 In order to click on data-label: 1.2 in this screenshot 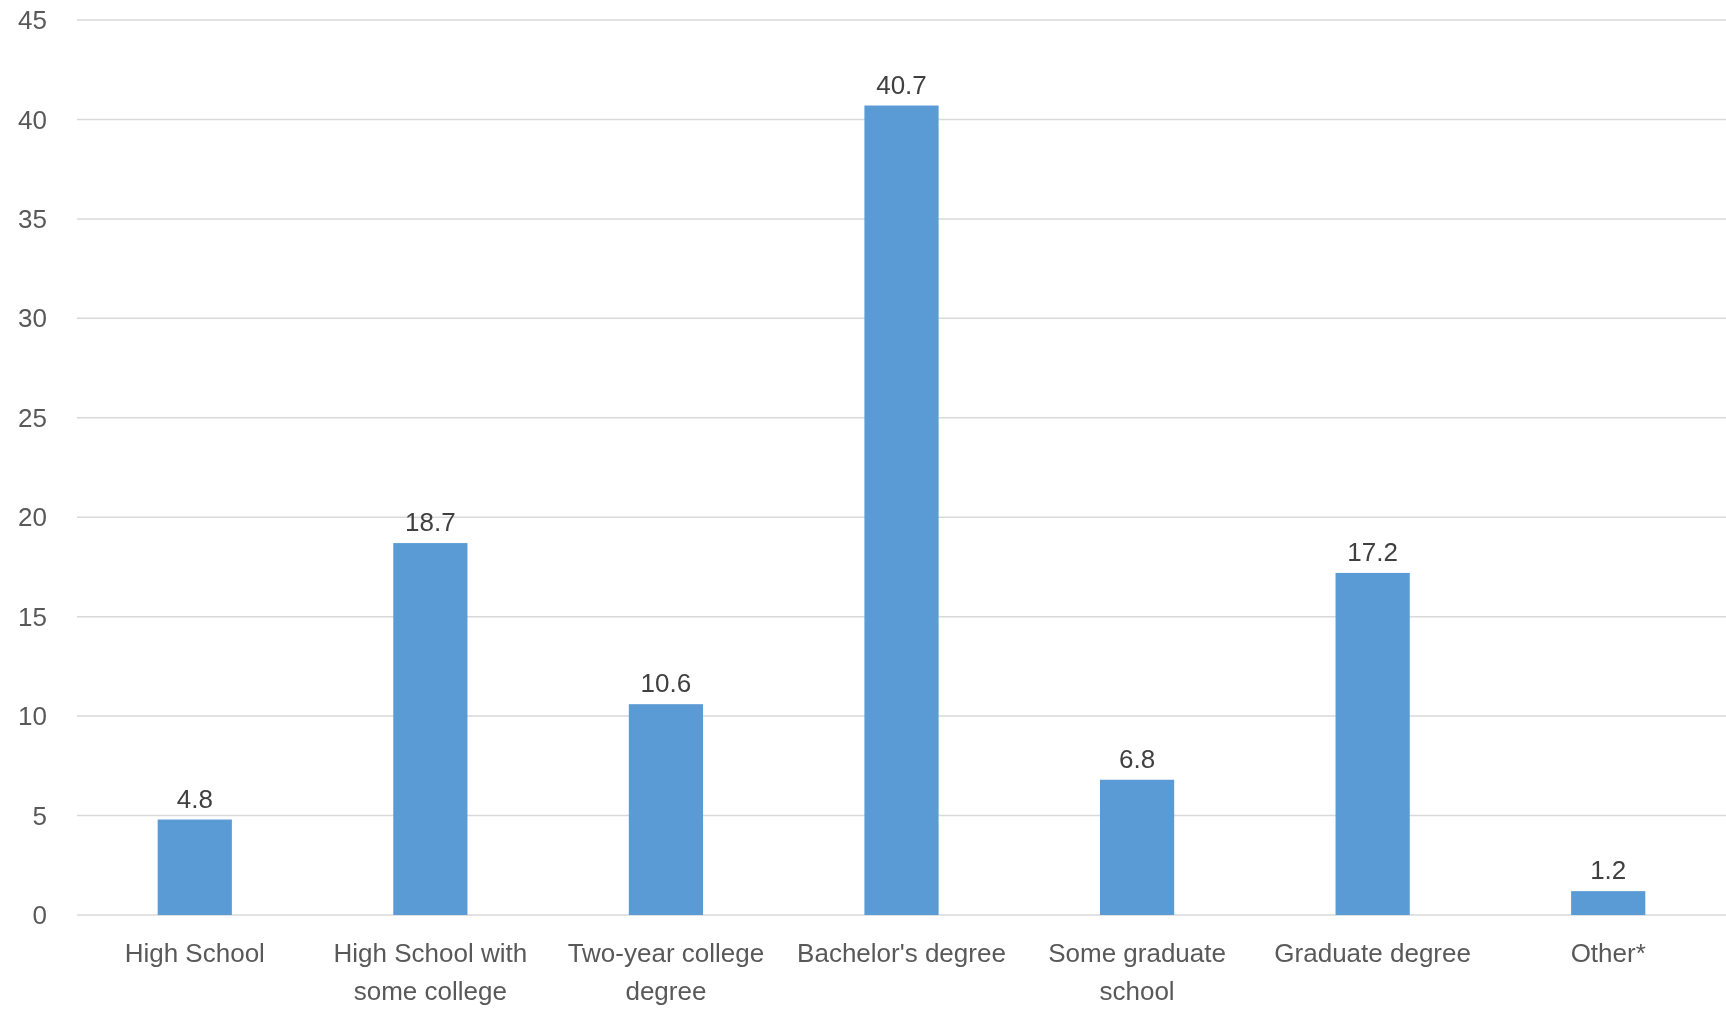, I will do `click(1608, 870)`.